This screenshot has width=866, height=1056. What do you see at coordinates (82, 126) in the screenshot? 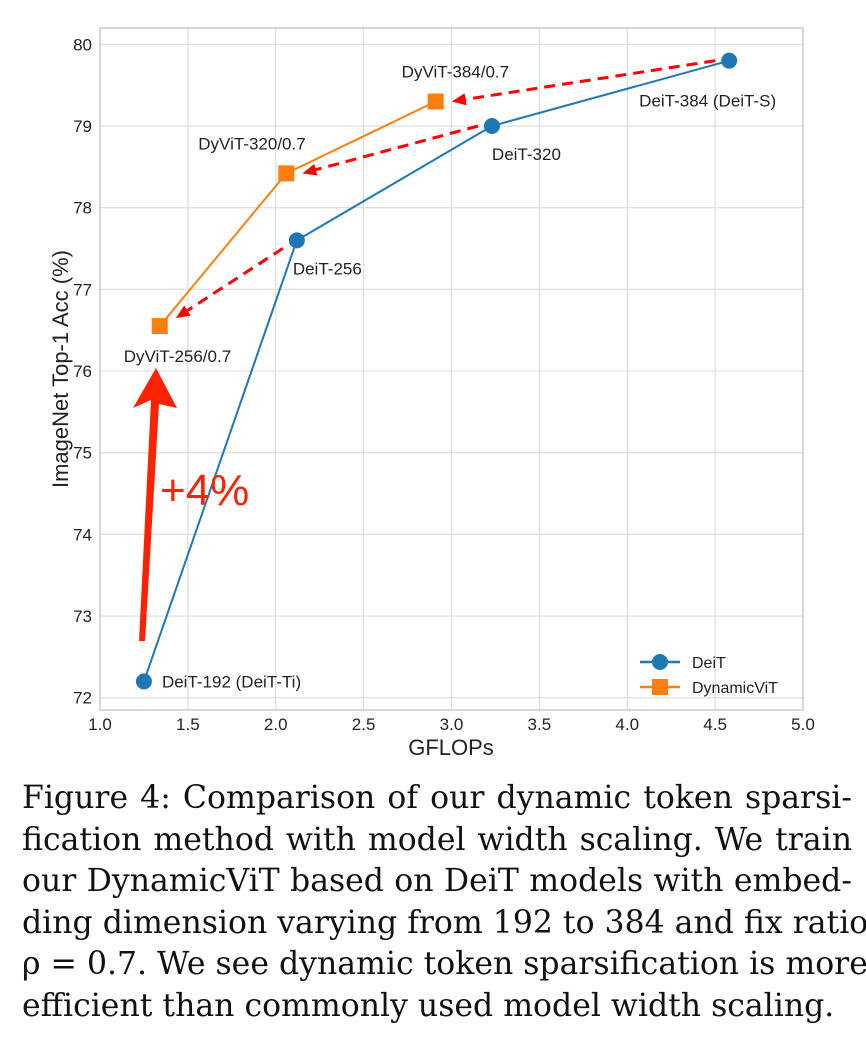
I see `y-tick-label: 79` at bounding box center [82, 126].